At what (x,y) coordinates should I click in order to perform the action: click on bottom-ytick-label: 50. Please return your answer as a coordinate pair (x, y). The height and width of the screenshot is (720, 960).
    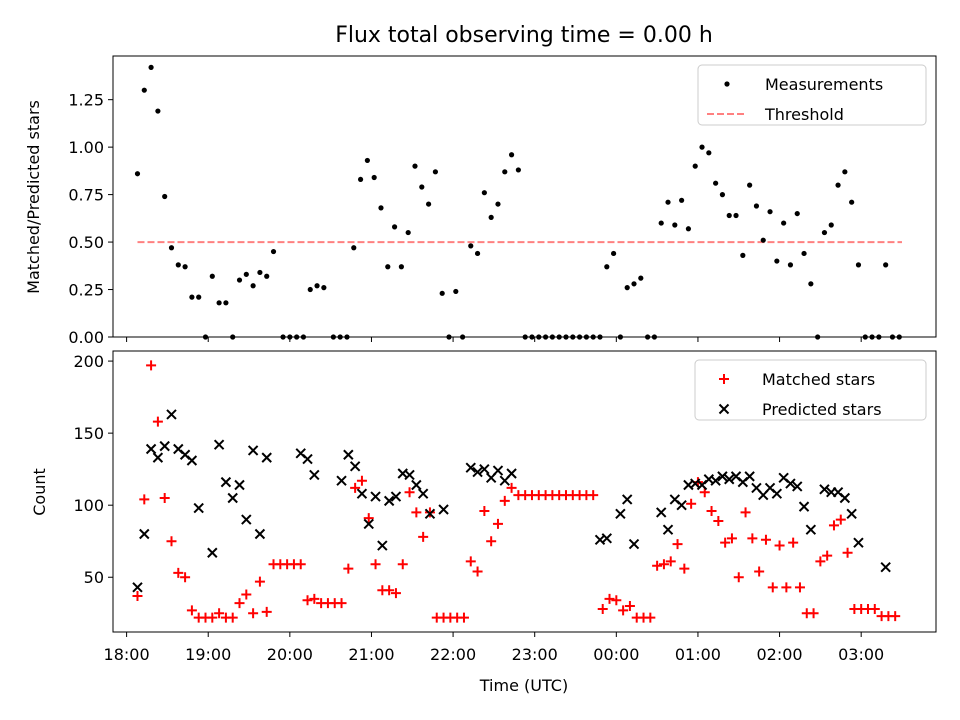
    Looking at the image, I should click on (94, 577).